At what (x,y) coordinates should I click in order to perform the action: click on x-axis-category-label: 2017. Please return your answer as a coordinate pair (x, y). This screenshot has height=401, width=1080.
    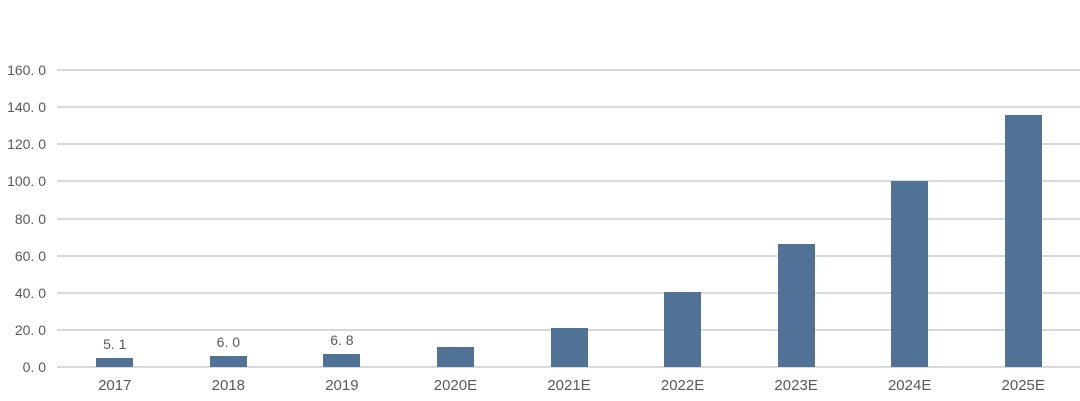
    Looking at the image, I should click on (115, 385).